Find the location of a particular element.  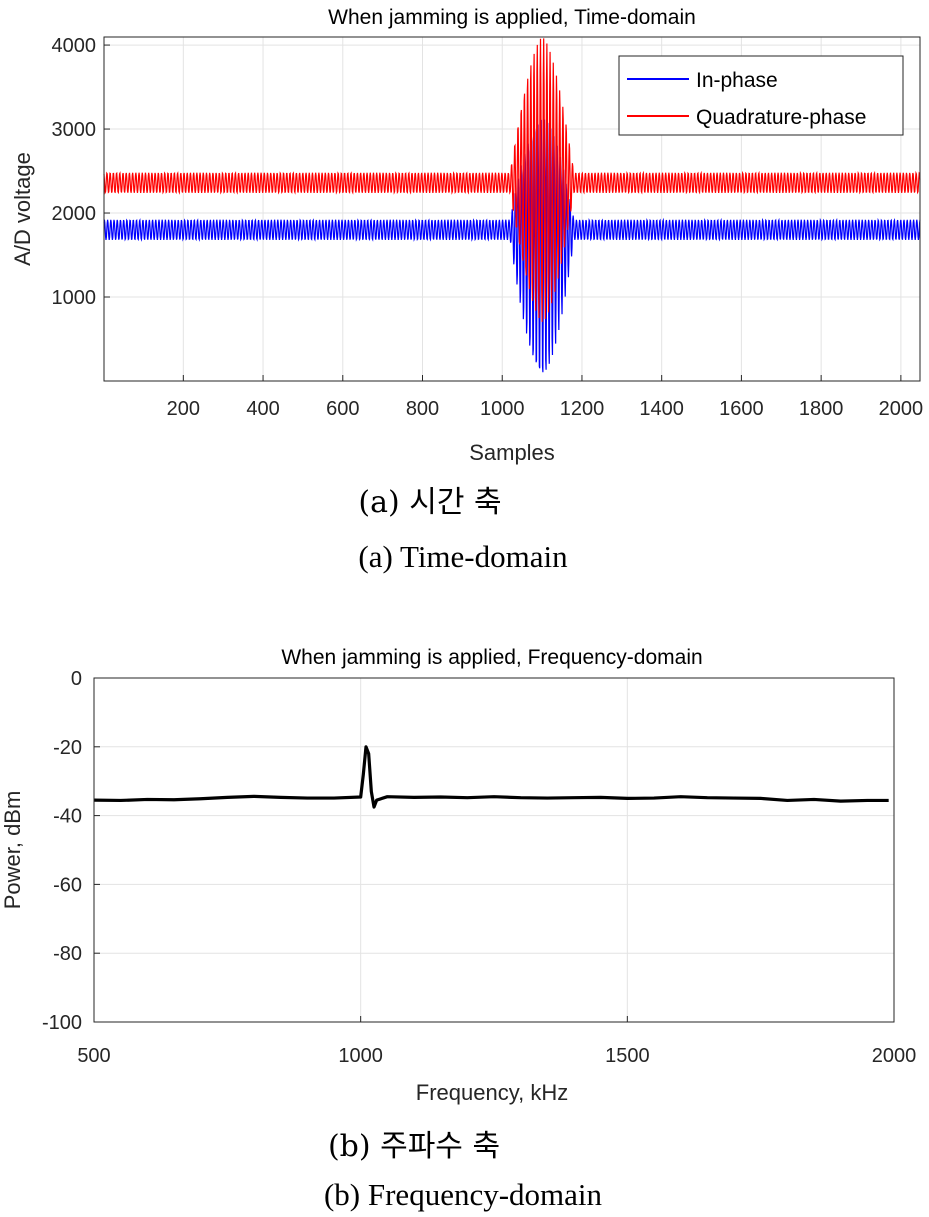

legend: In-phase Quadrature-phase is located at coordinates (761, 95).